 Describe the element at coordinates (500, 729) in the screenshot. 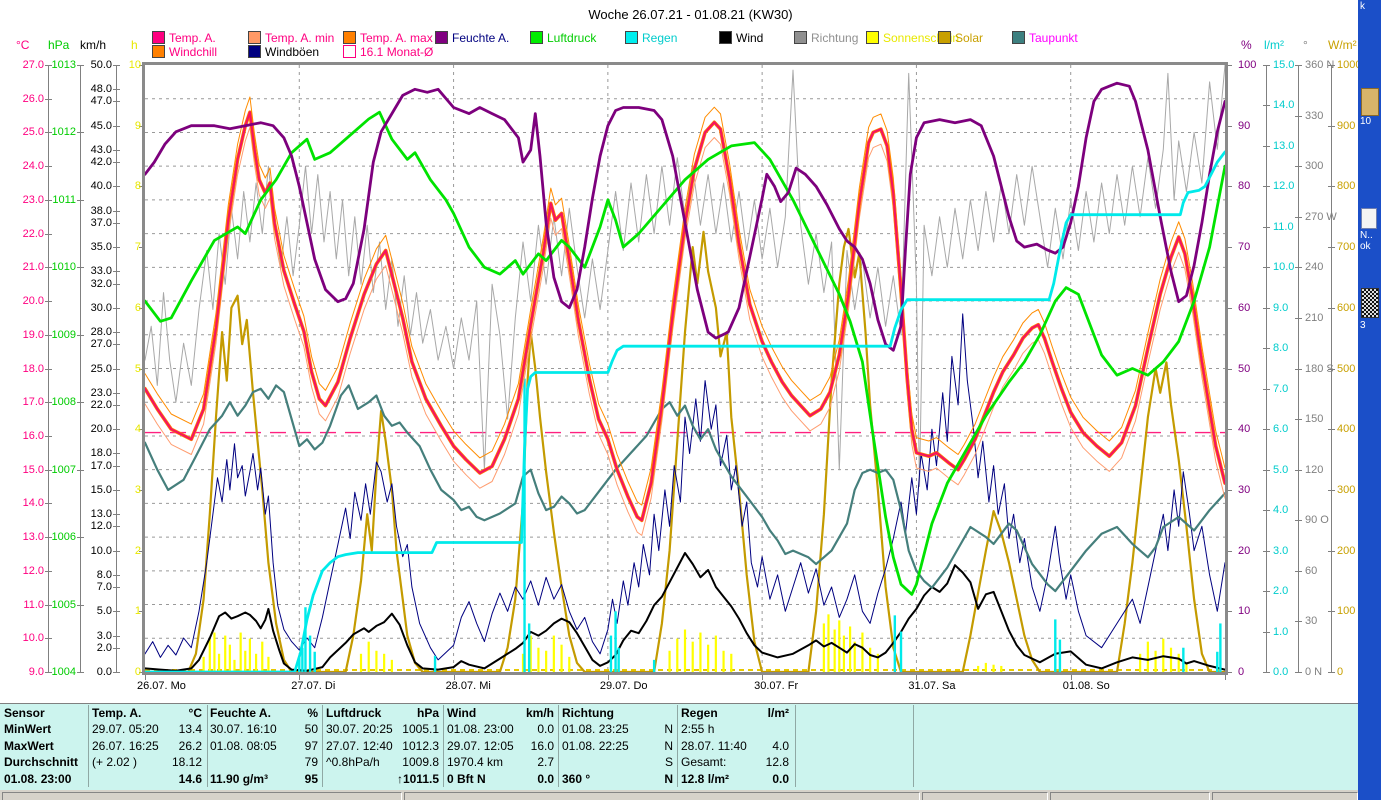

I see `table-cell: 01.08. 23:00 0.0` at that location.